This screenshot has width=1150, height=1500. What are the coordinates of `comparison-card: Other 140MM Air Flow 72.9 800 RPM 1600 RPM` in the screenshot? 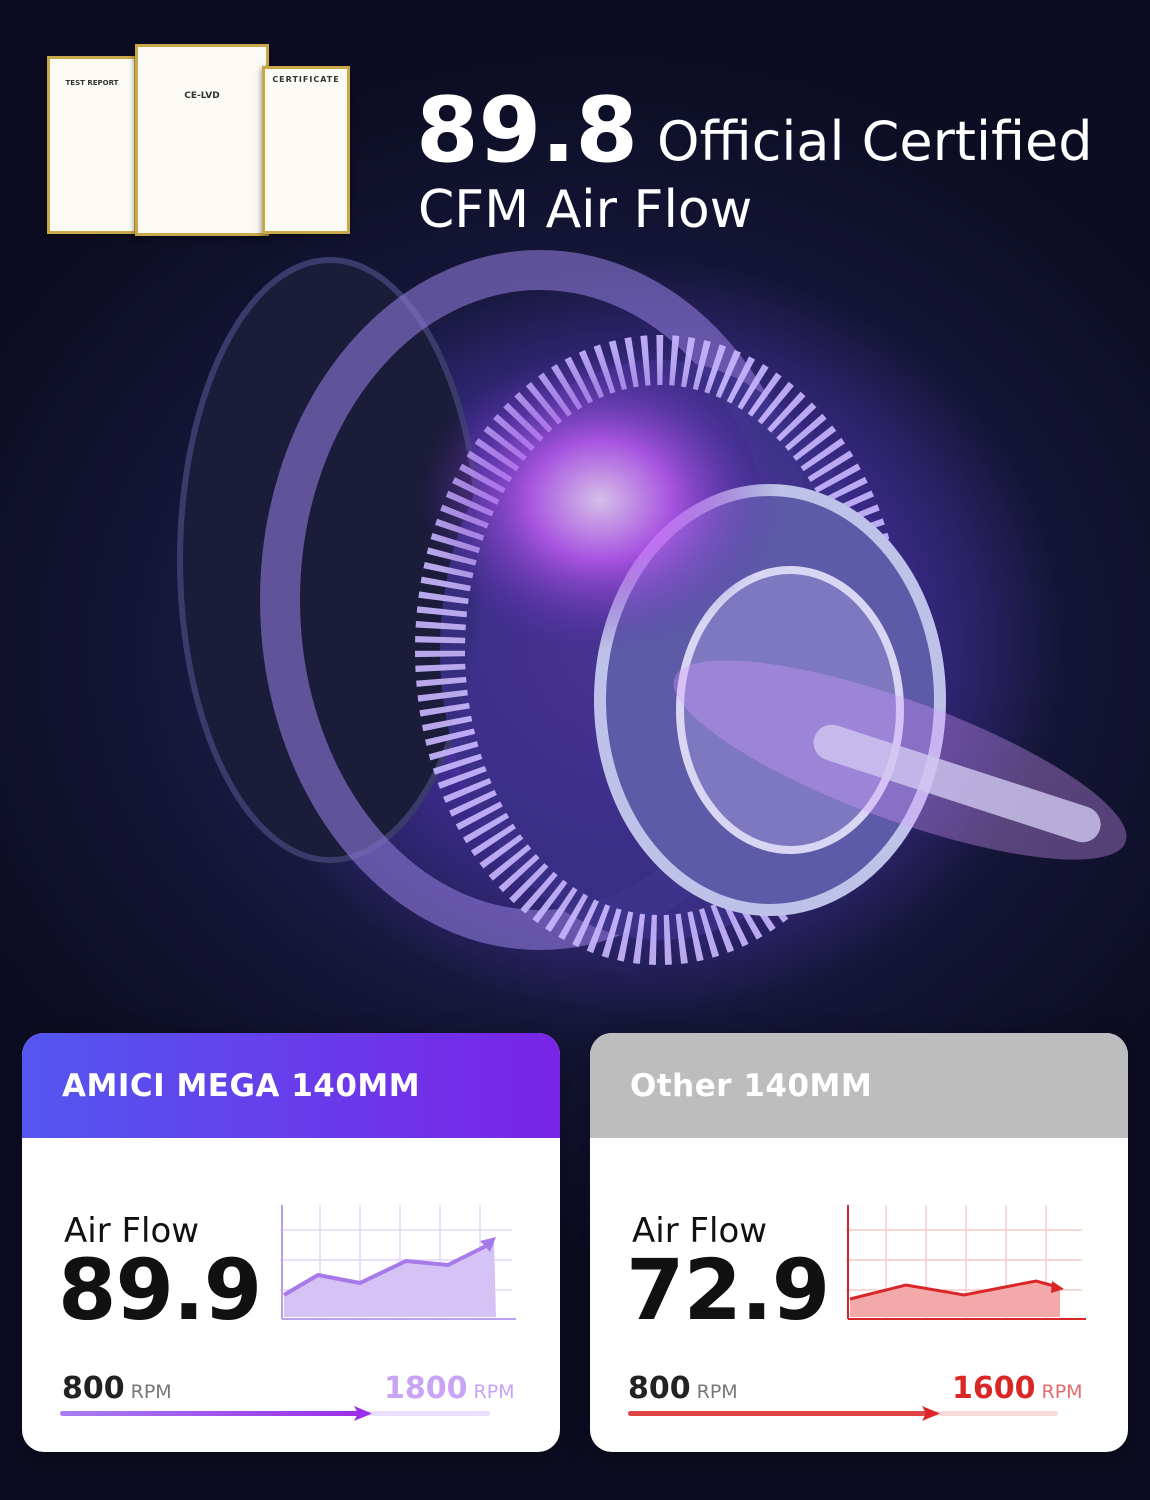 It's located at (859, 1242).